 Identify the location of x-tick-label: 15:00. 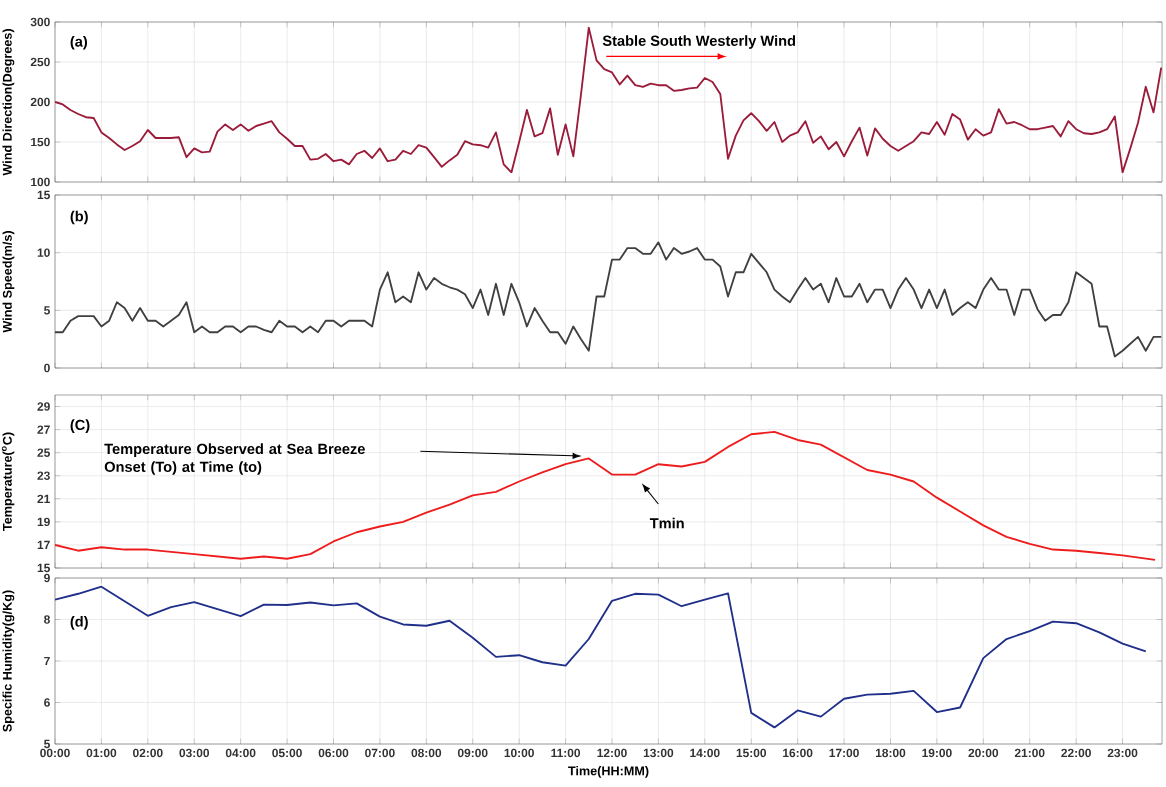
(751, 753).